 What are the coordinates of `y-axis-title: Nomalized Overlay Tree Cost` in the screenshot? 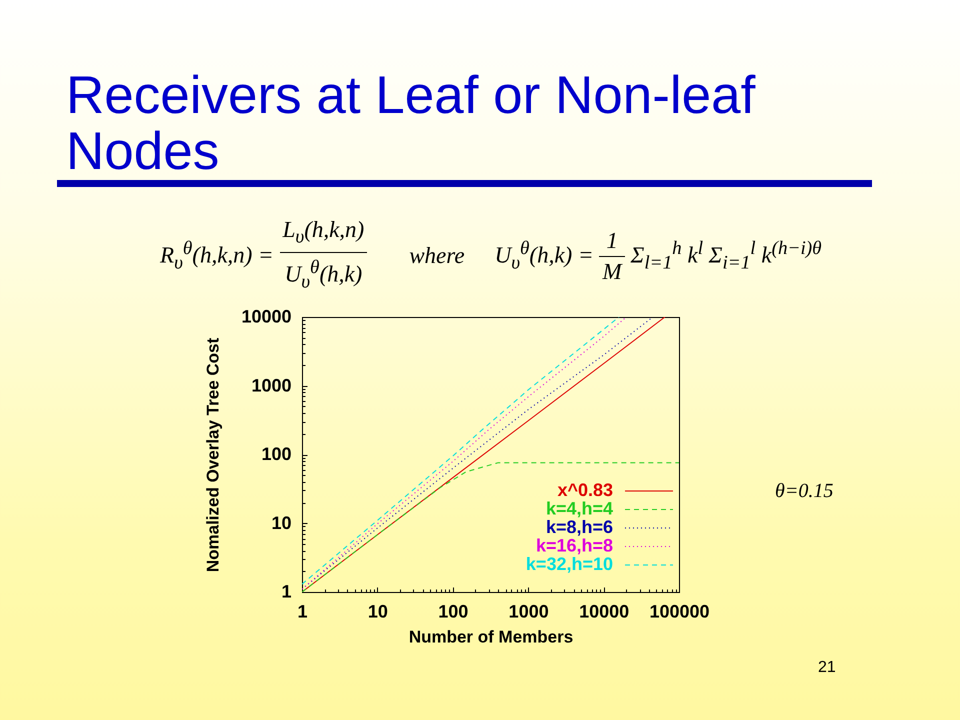 It's located at (213, 455).